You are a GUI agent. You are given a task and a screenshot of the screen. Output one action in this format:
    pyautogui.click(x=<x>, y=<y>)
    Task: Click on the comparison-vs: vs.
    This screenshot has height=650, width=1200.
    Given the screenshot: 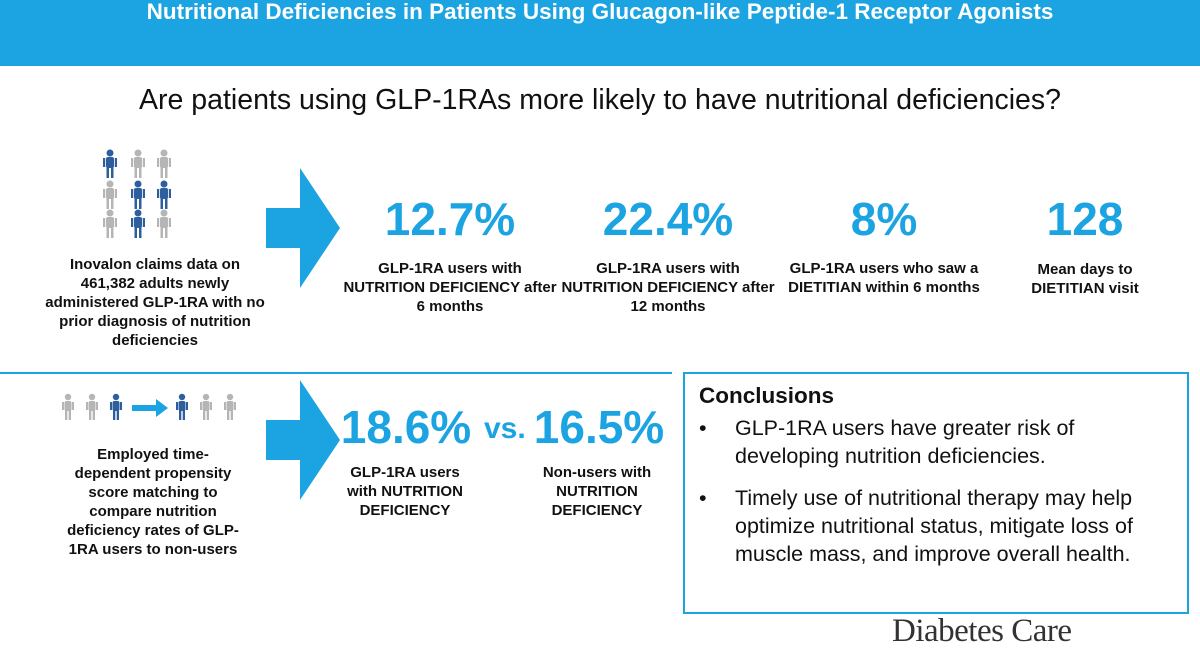 What is the action you would take?
    pyautogui.click(x=505, y=428)
    